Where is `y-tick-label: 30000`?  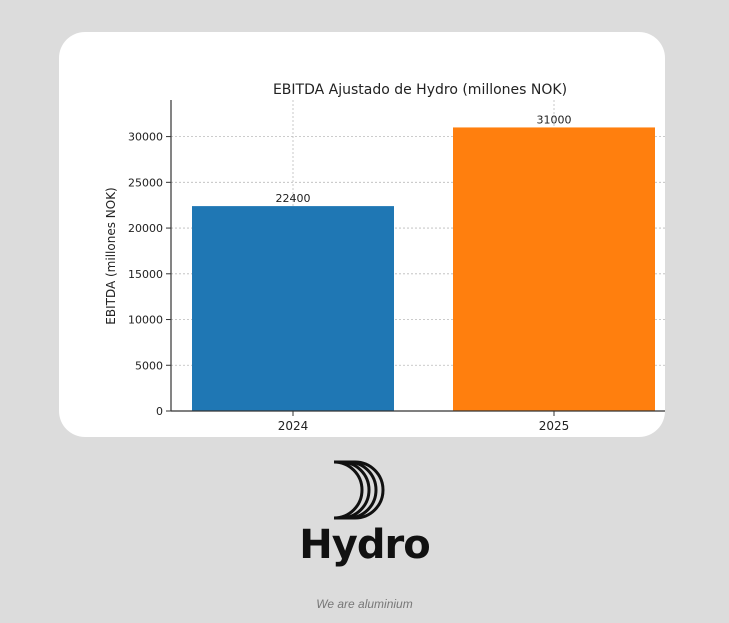
y-tick-label: 30000 is located at coordinates (145, 137).